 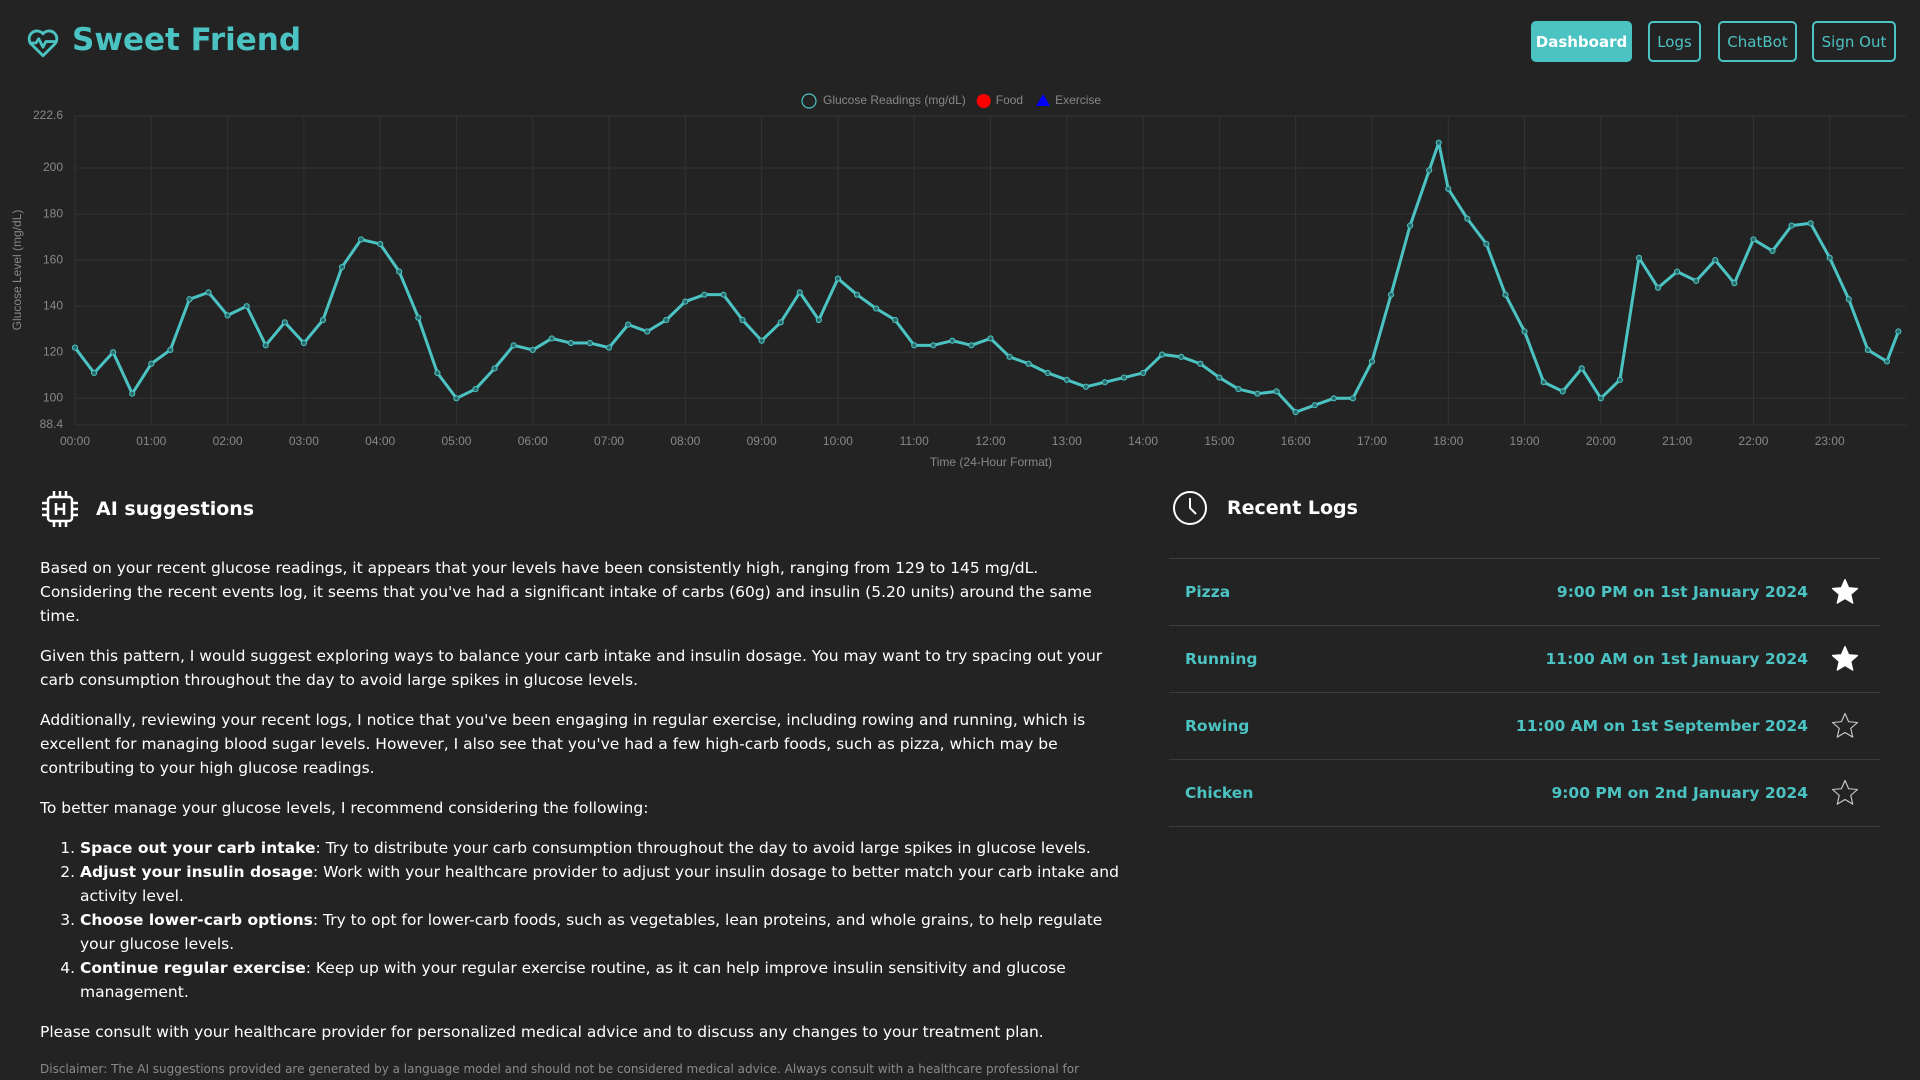 What do you see at coordinates (151, 441) in the screenshot?
I see `x-tick-label: 01:00` at bounding box center [151, 441].